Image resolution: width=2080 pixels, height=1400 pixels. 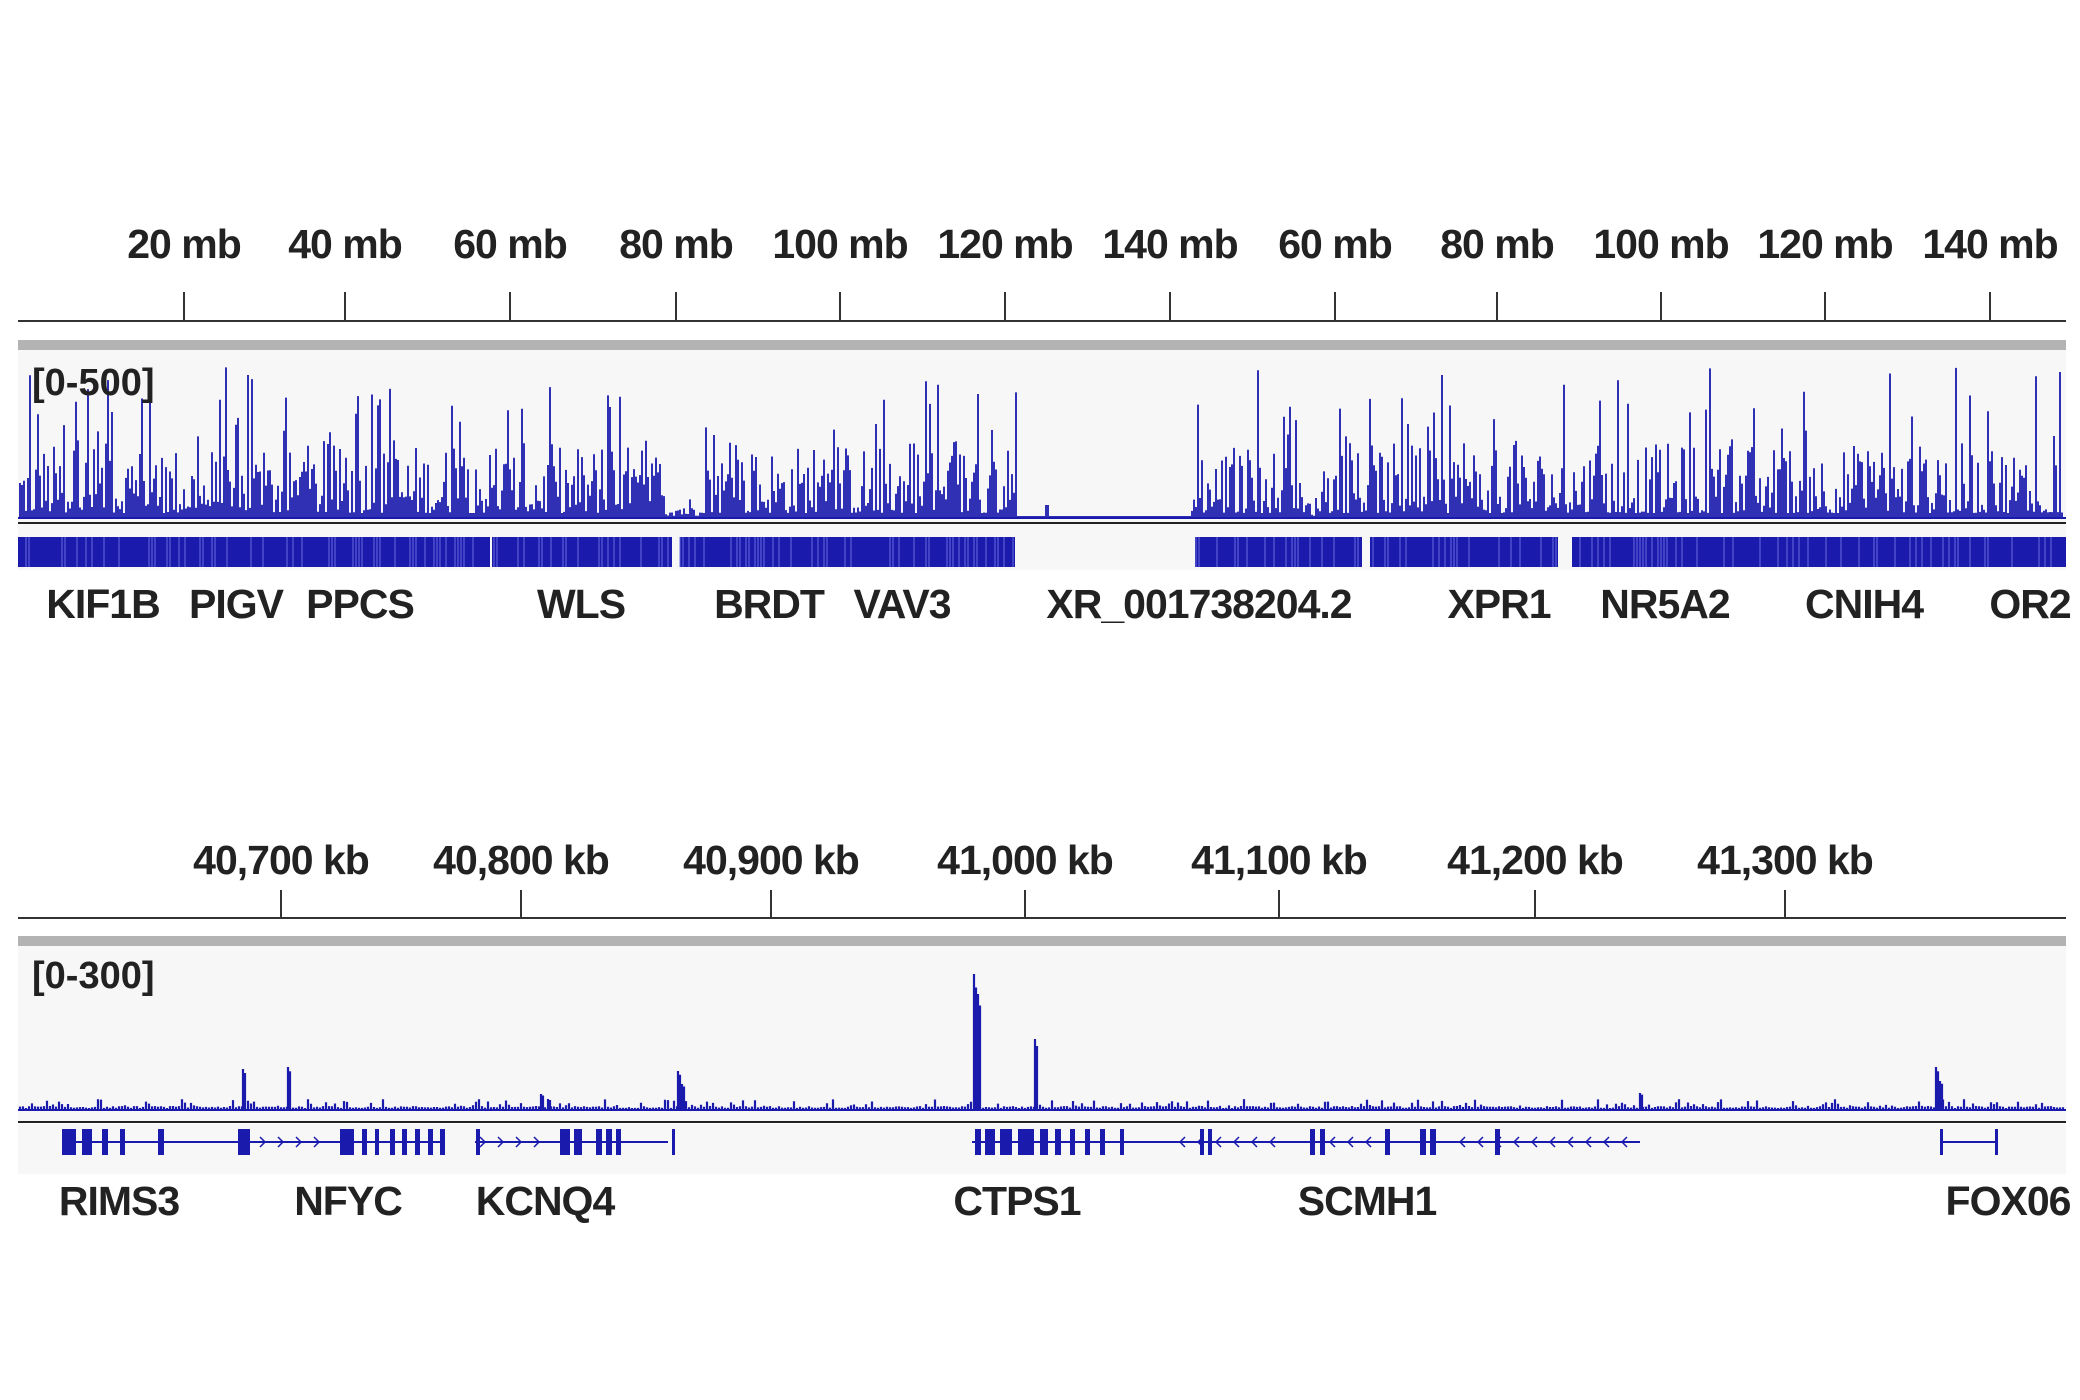 What do you see at coordinates (1004, 244) in the screenshot?
I see `ruler-tick-label: 120 mb` at bounding box center [1004, 244].